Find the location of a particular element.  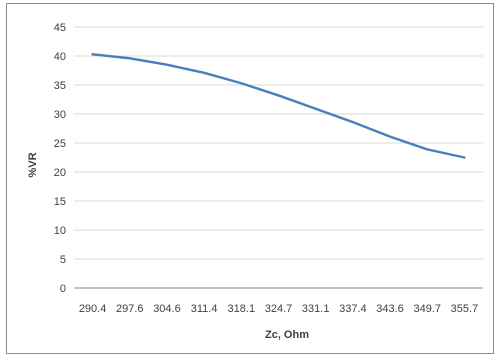

y-tick-label: 20 is located at coordinates (60, 173).